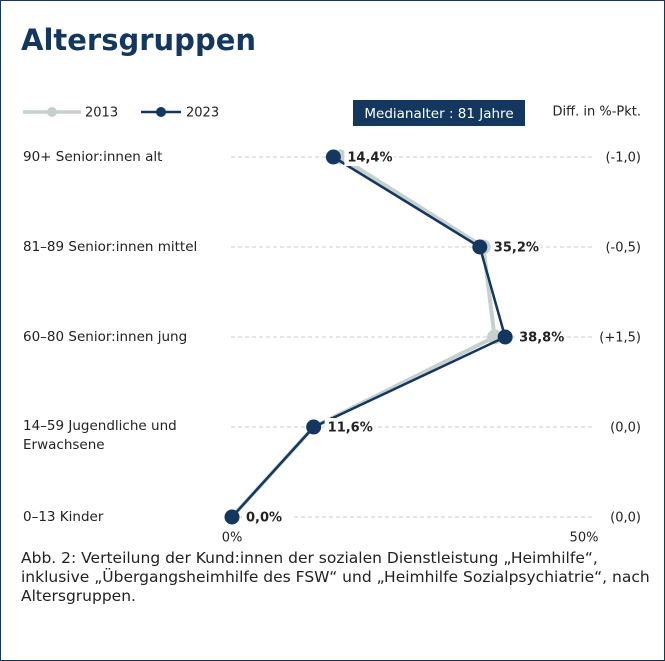 The height and width of the screenshot is (661, 665). I want to click on category-label: 60–80 Senior:innen jung, so click(105, 336).